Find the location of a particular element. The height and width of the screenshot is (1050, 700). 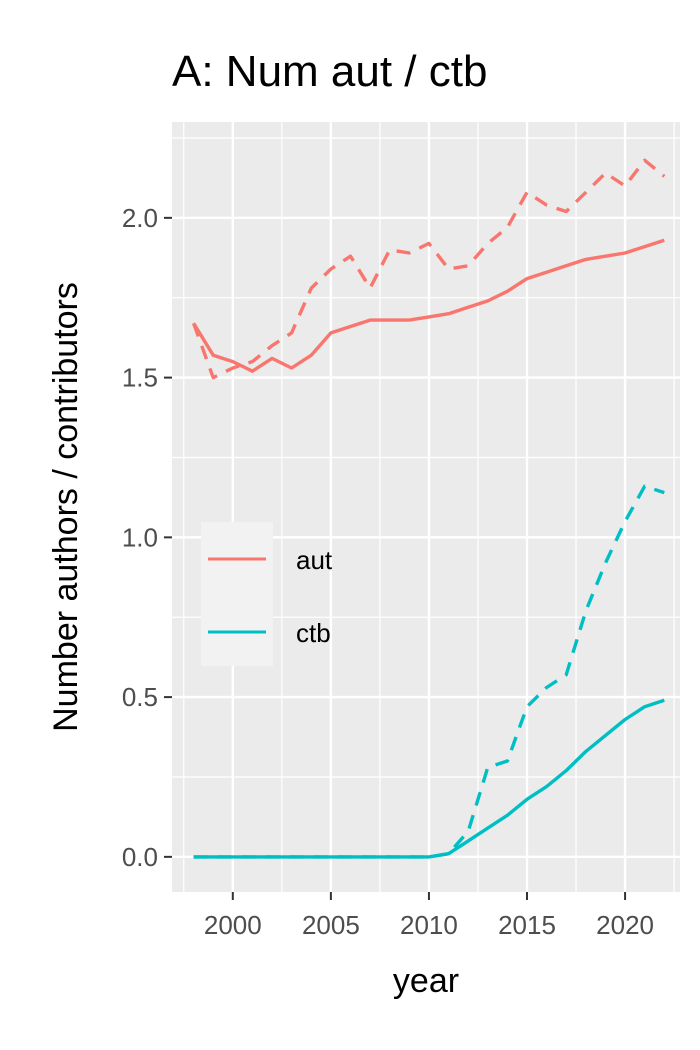

legend-label-aut: aut is located at coordinates (314, 560).